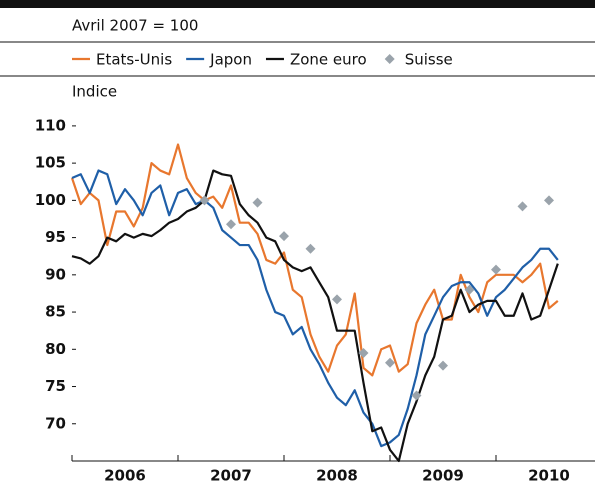 This screenshot has height=488, width=595. Describe the element at coordinates (50, 200) in the screenshot. I see `y-tick-label: 100` at that location.